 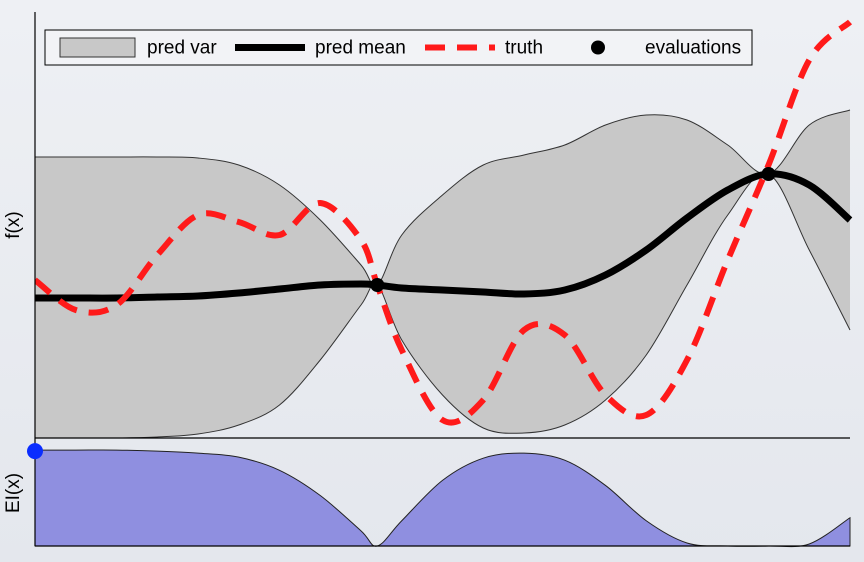 I want to click on y-axis-label: f(x), so click(x=13, y=224).